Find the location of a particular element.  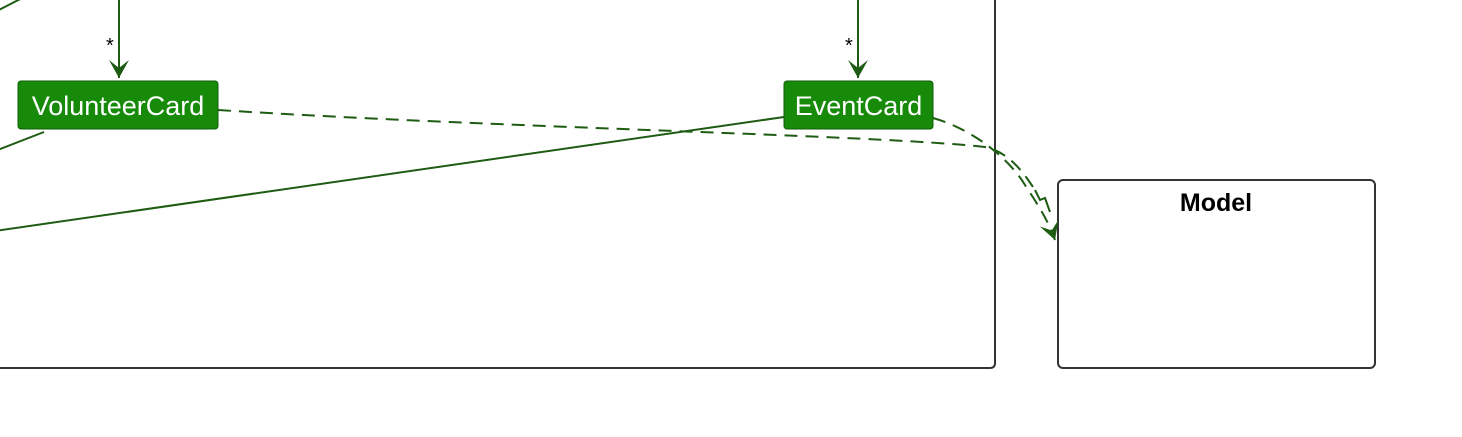

volunteer-card-label: VolunteerCard is located at coordinates (118, 106).